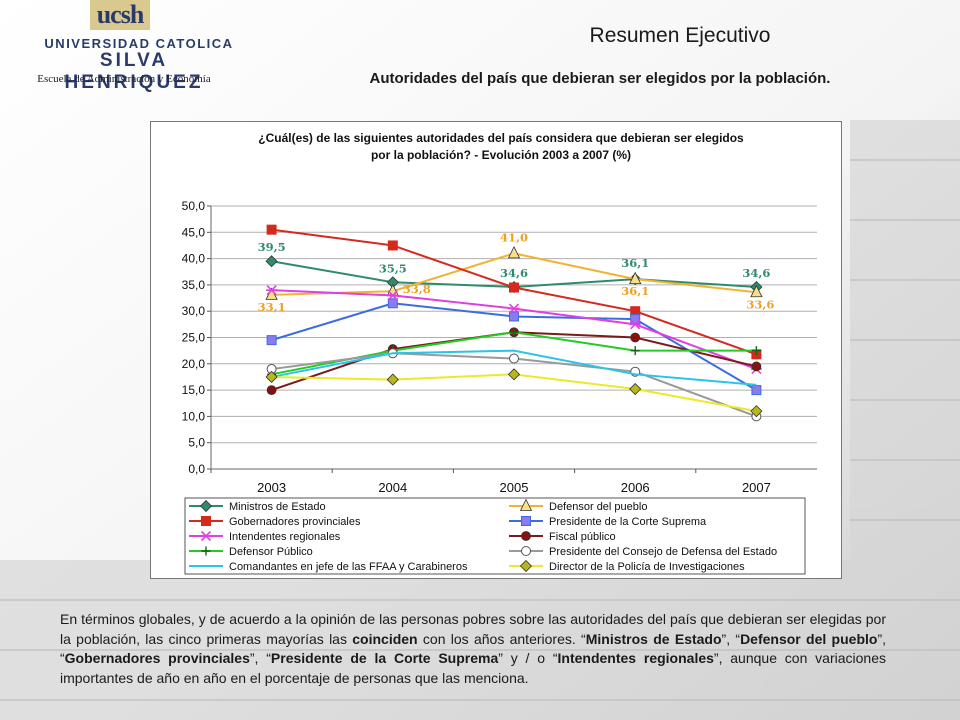 Image resolution: width=960 pixels, height=720 pixels. What do you see at coordinates (760, 304) in the screenshot?
I see `data-label: 33,6` at bounding box center [760, 304].